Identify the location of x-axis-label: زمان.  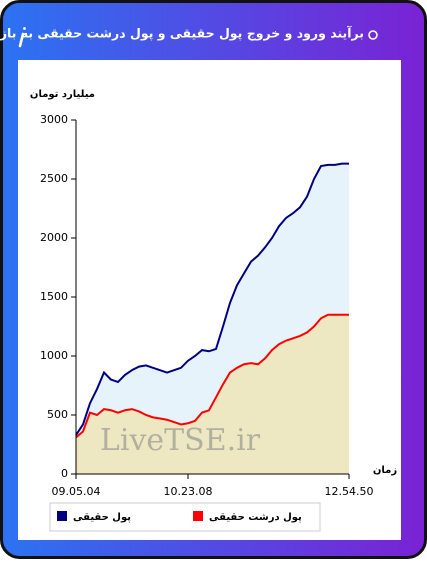
(385, 470).